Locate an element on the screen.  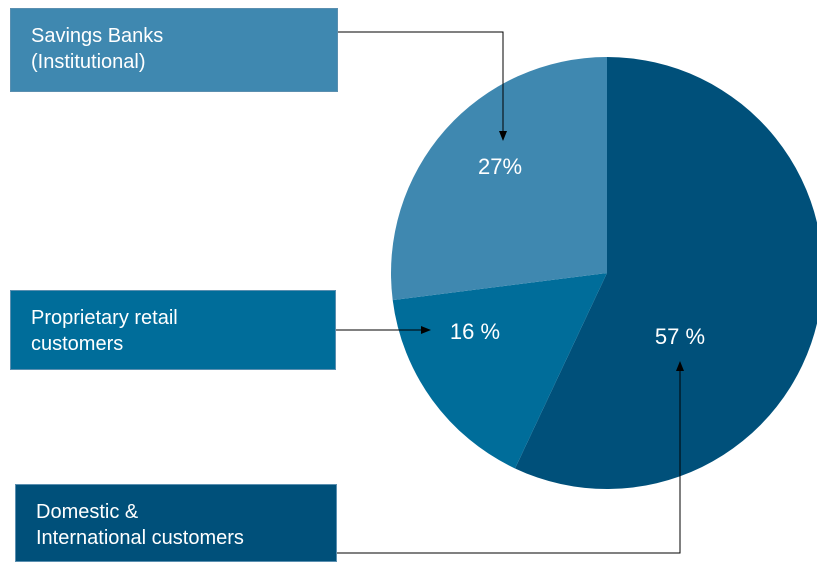
category-label: Domestic & International customers is located at coordinates (176, 523).